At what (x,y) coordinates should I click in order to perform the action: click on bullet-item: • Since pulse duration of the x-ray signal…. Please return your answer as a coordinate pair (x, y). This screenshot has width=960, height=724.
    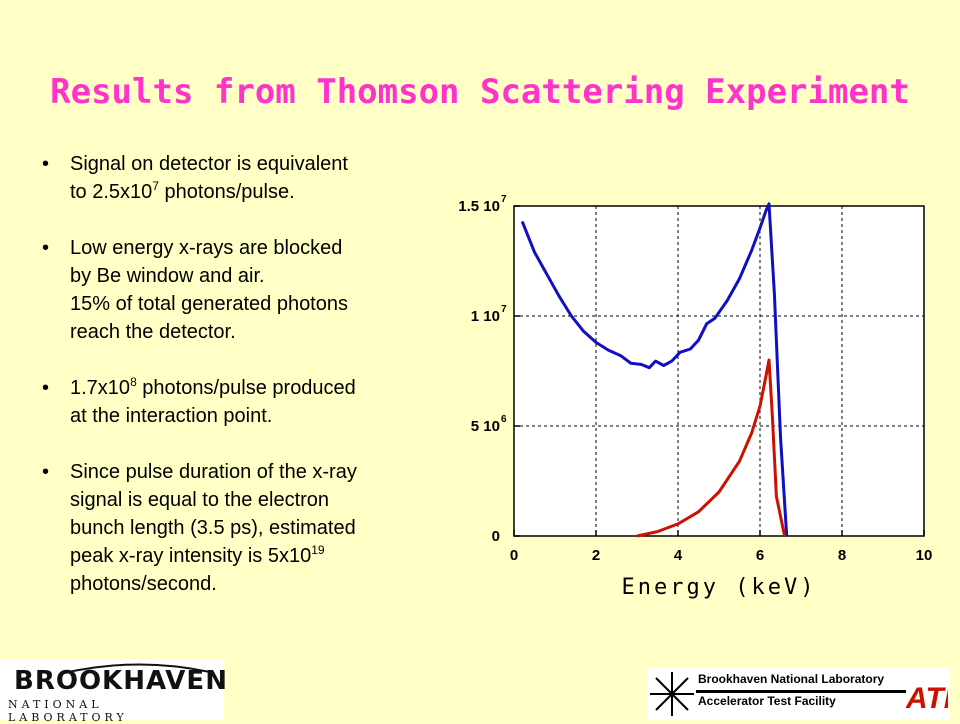
    Looking at the image, I should click on (242, 528).